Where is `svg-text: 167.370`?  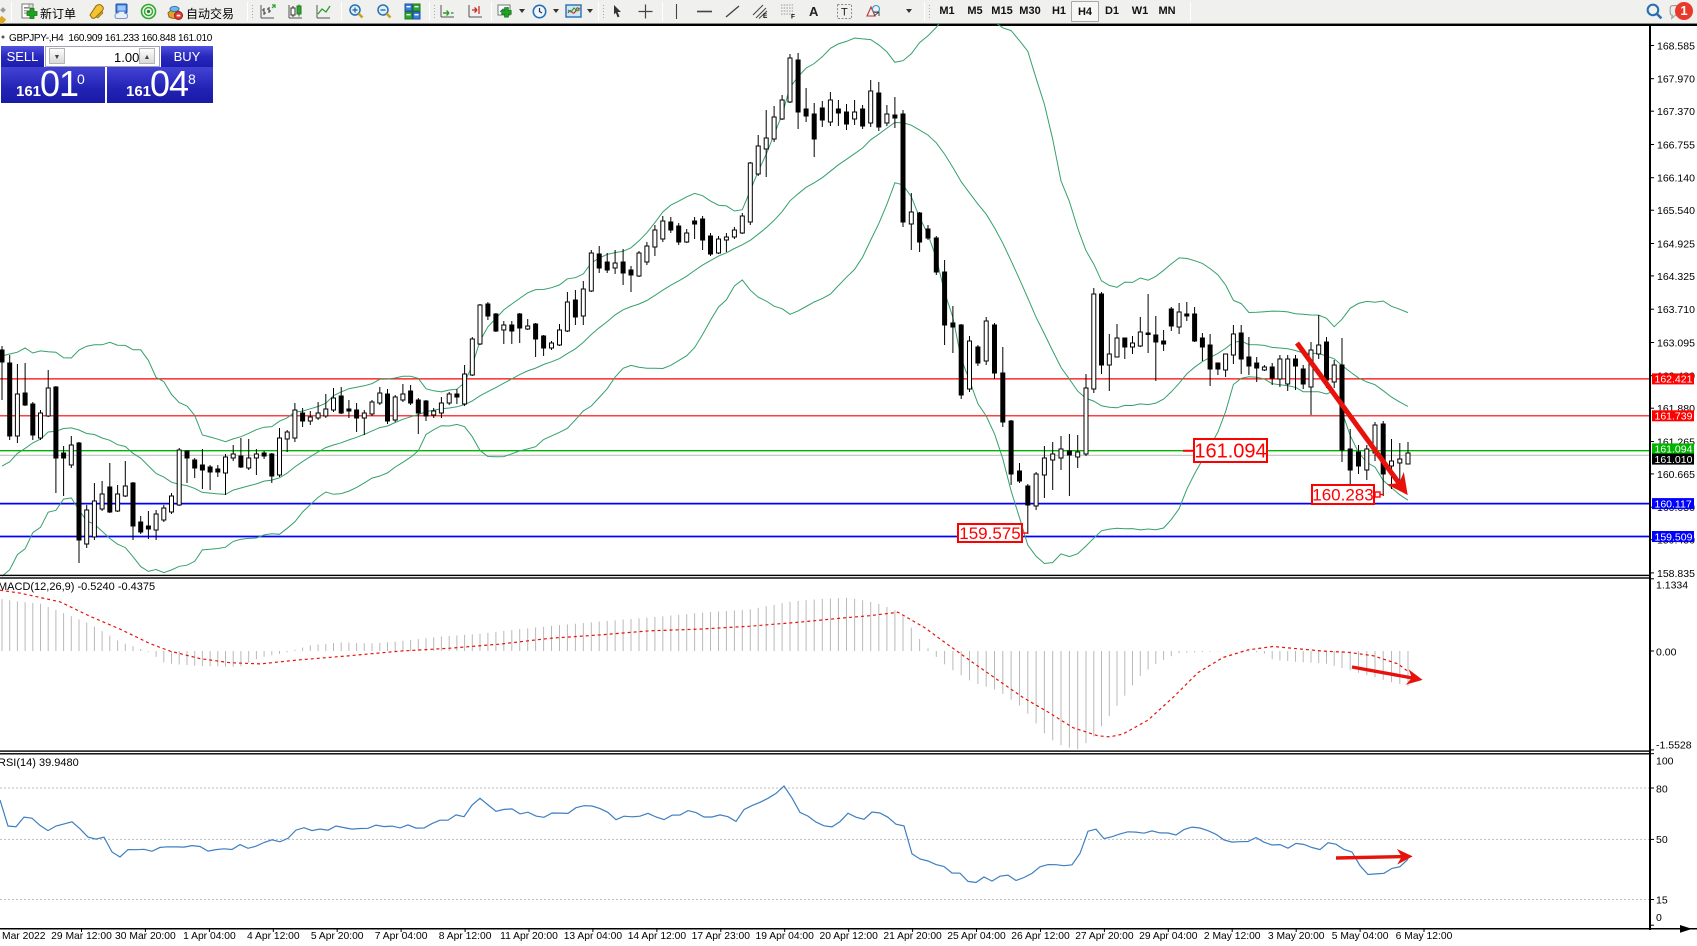 svg-text: 167.370 is located at coordinates (1676, 112).